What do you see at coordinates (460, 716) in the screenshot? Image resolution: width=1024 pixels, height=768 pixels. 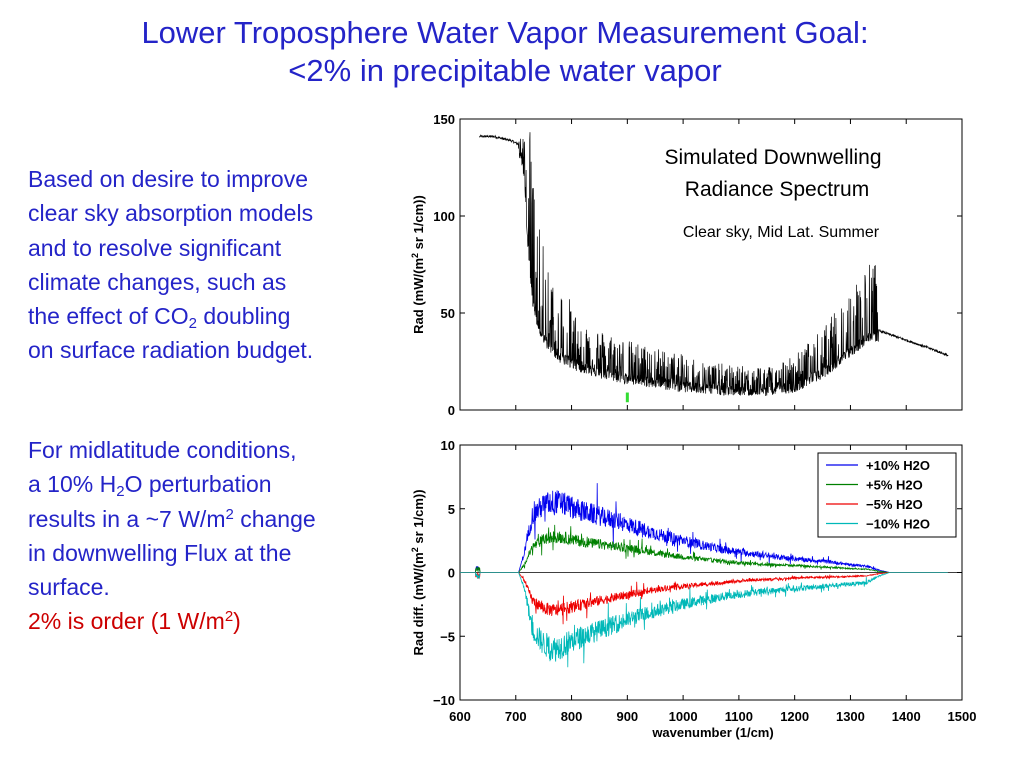 I see `difference-x-tick-label: 600` at bounding box center [460, 716].